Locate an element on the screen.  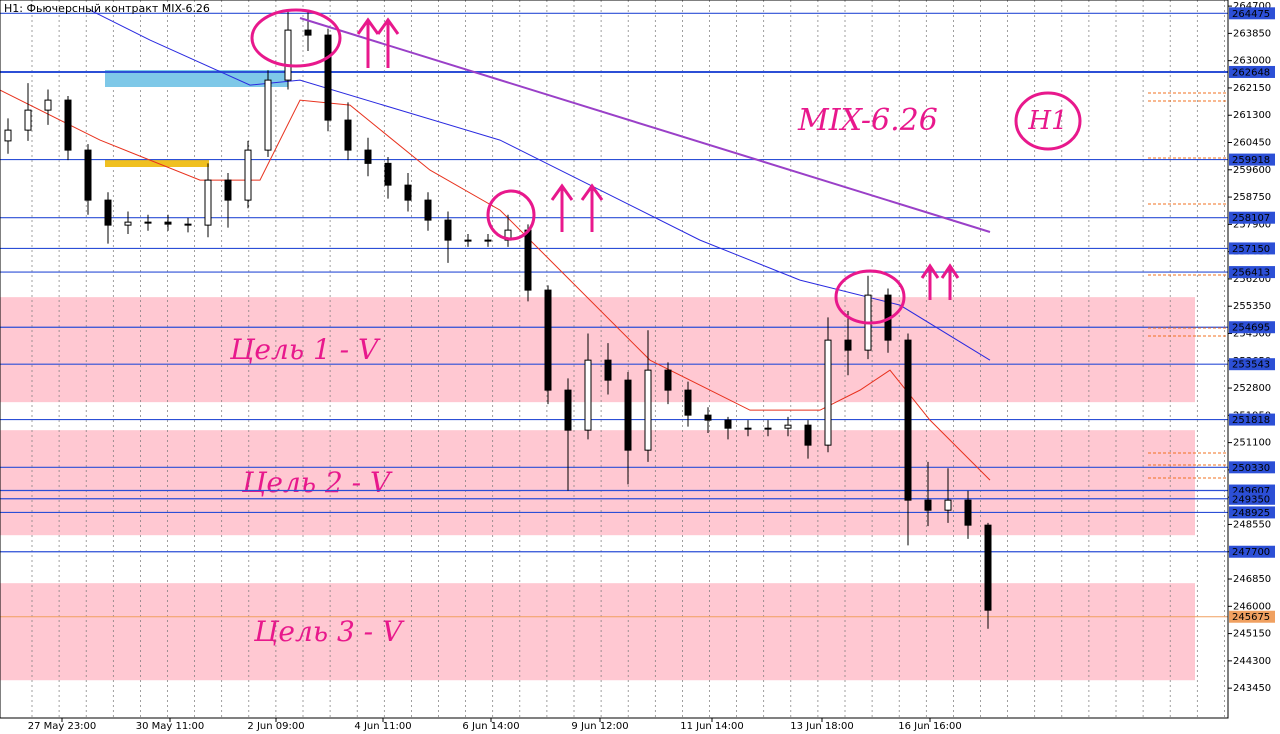
level-label: 258107 is located at coordinates (1251, 218).